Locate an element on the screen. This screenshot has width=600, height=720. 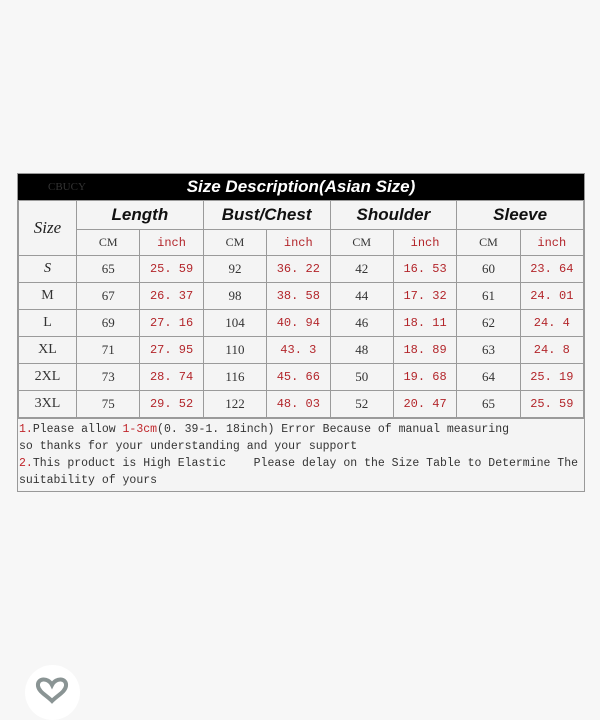
inch-cell: 26. 37 is located at coordinates (171, 296).